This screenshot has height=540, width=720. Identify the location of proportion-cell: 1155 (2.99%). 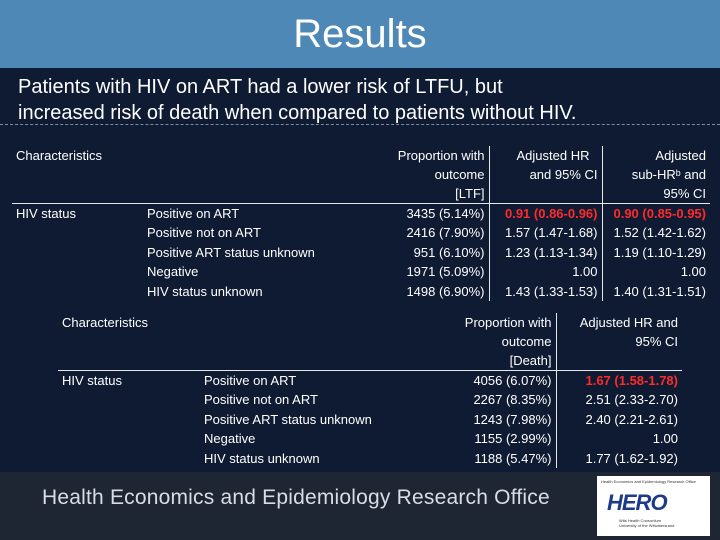
(513, 439).